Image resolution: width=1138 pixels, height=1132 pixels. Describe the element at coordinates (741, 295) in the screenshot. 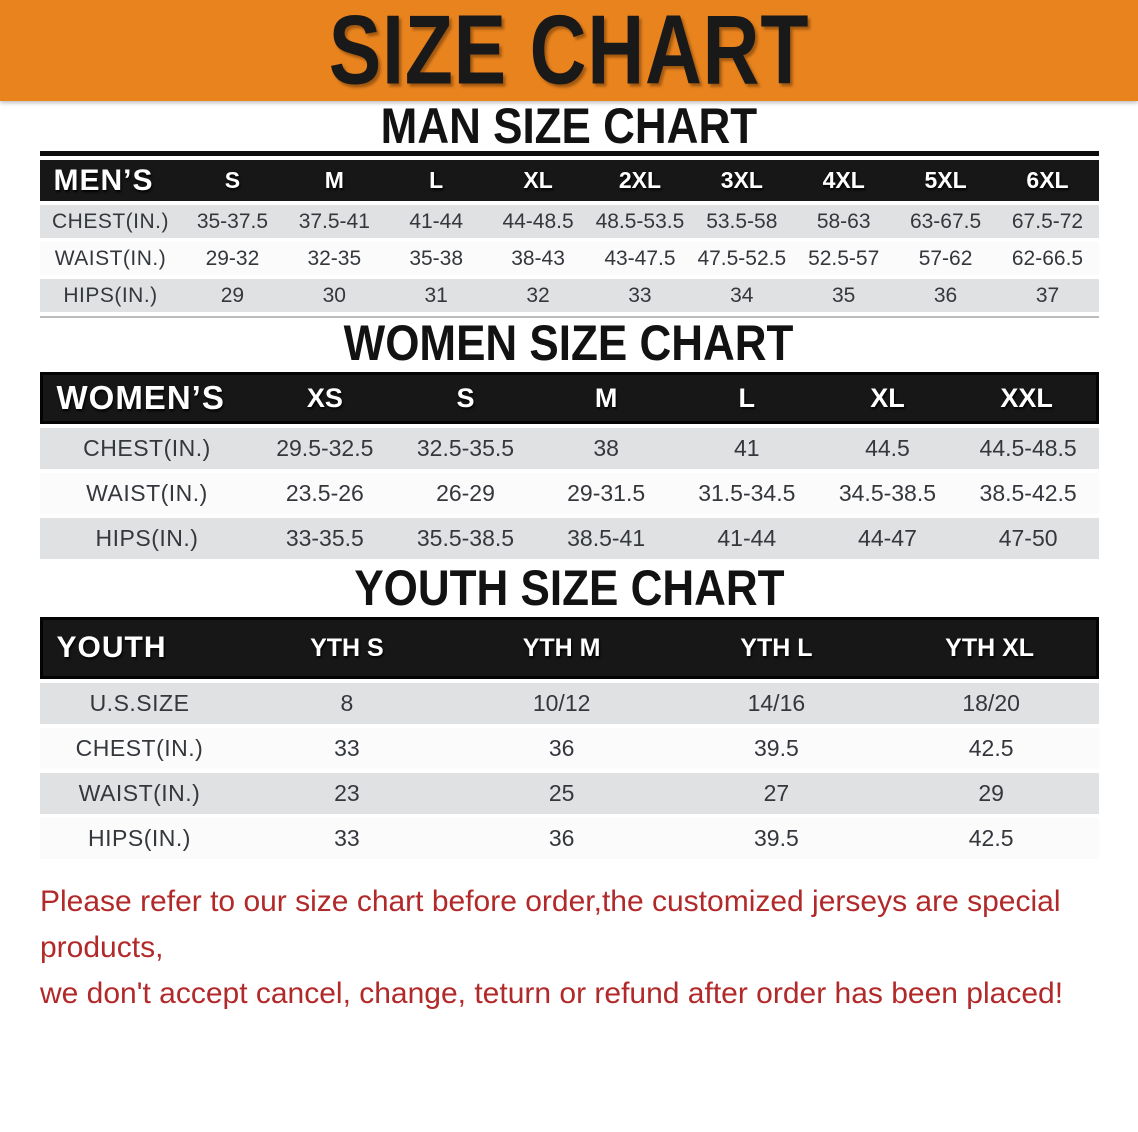

I see `table-cell: 34` at that location.